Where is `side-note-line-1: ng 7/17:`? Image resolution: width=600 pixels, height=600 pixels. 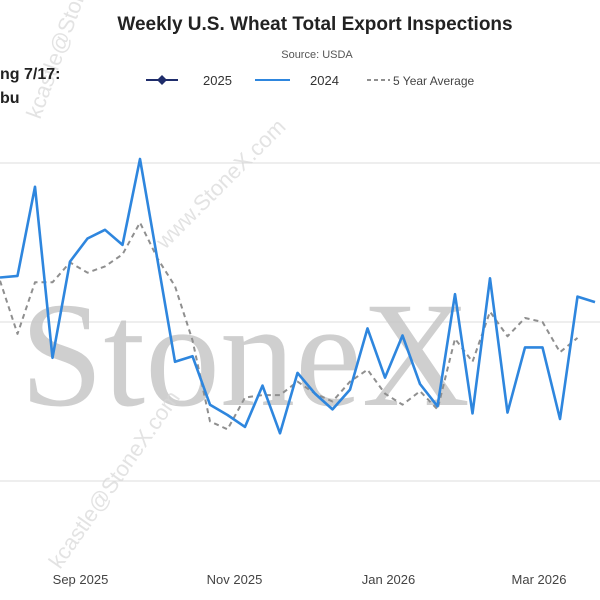 side-note-line-1: ng 7/17: is located at coordinates (30, 74).